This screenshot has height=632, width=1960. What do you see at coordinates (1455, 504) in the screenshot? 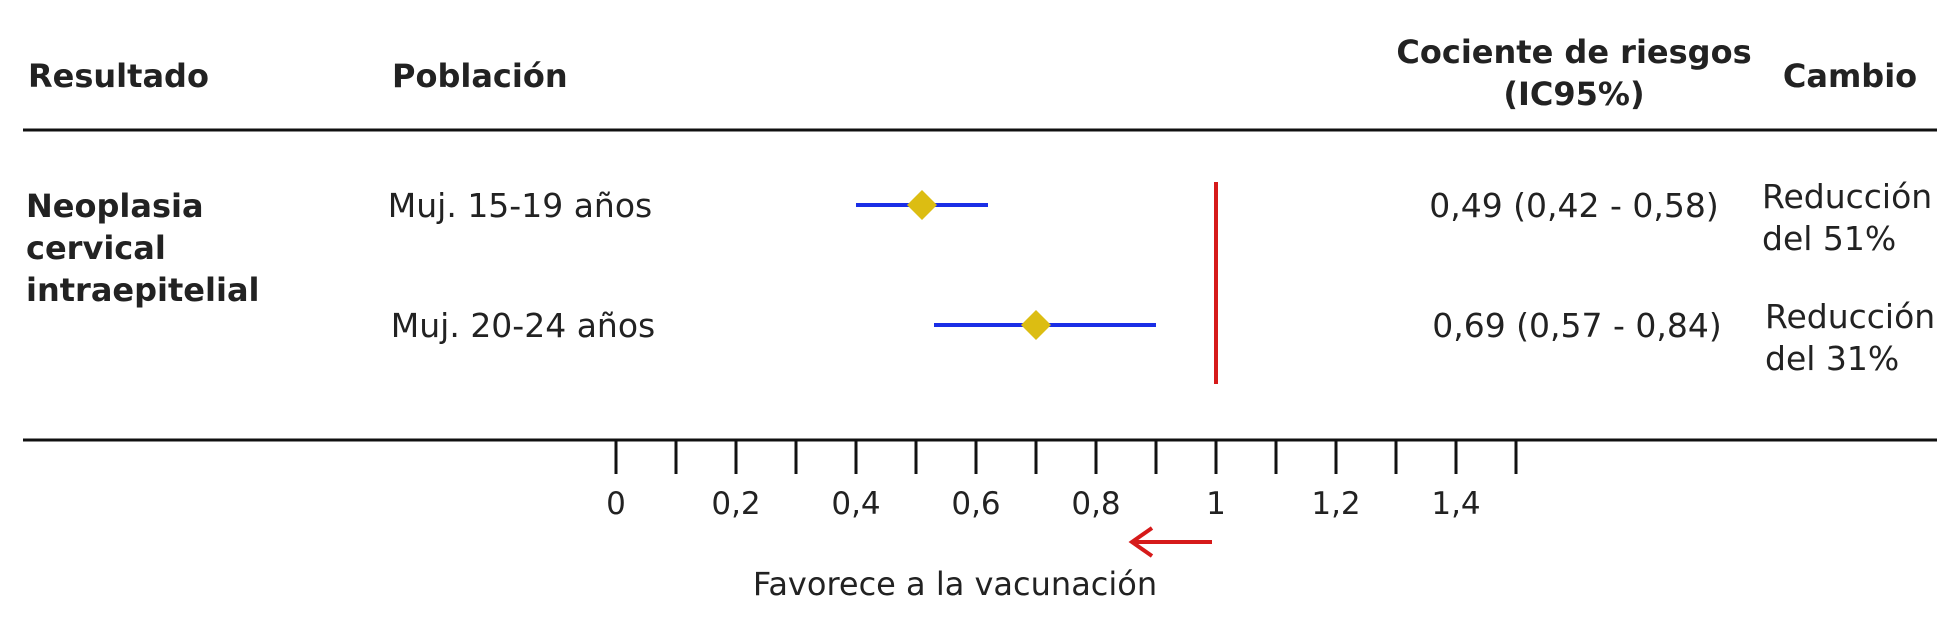
I see `axis-tick-label-7: 1,4` at bounding box center [1455, 504].